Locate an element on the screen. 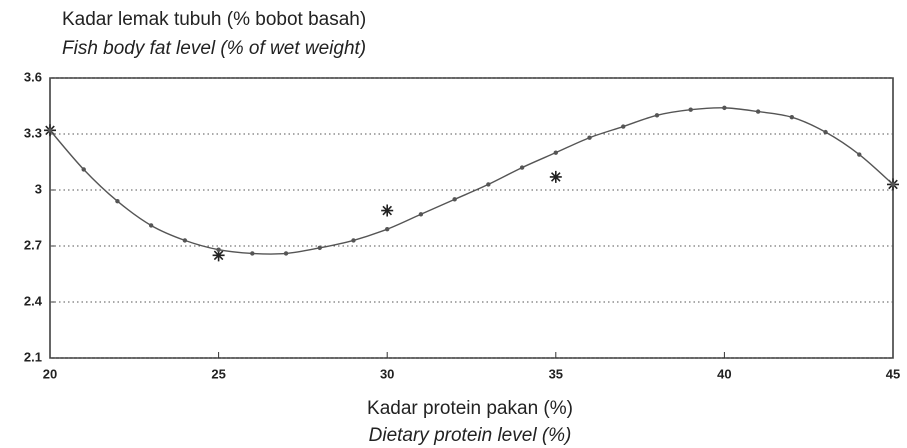 The image size is (907, 448). y-tick-label: 3.3 is located at coordinates (33, 132).